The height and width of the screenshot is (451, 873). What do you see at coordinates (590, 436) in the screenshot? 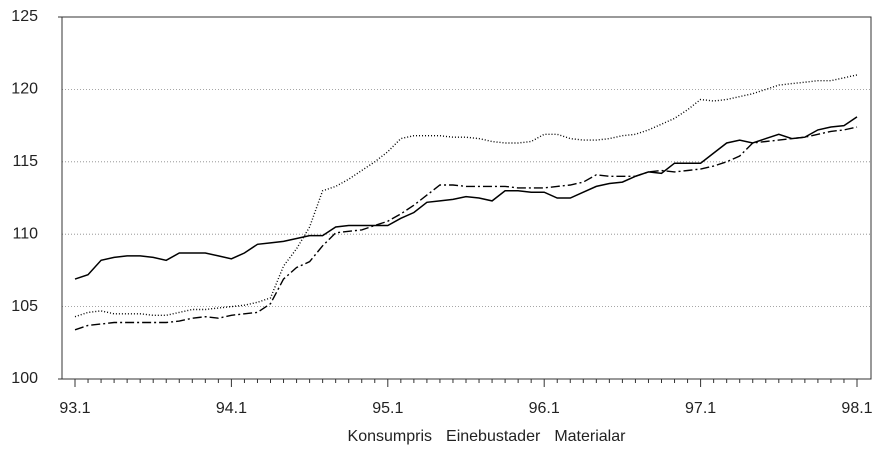
I see `legend-label: Materialar` at bounding box center [590, 436].